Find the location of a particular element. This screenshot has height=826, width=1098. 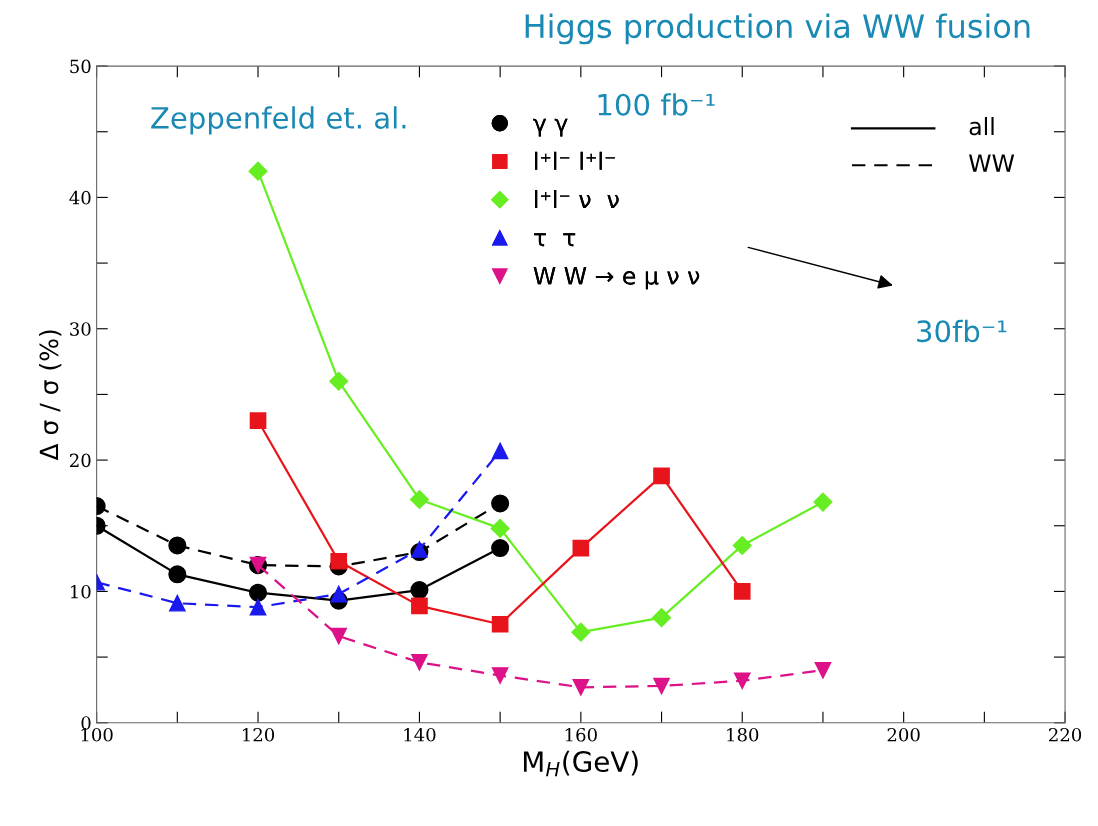

x-tick-label: 200 is located at coordinates (903, 734).